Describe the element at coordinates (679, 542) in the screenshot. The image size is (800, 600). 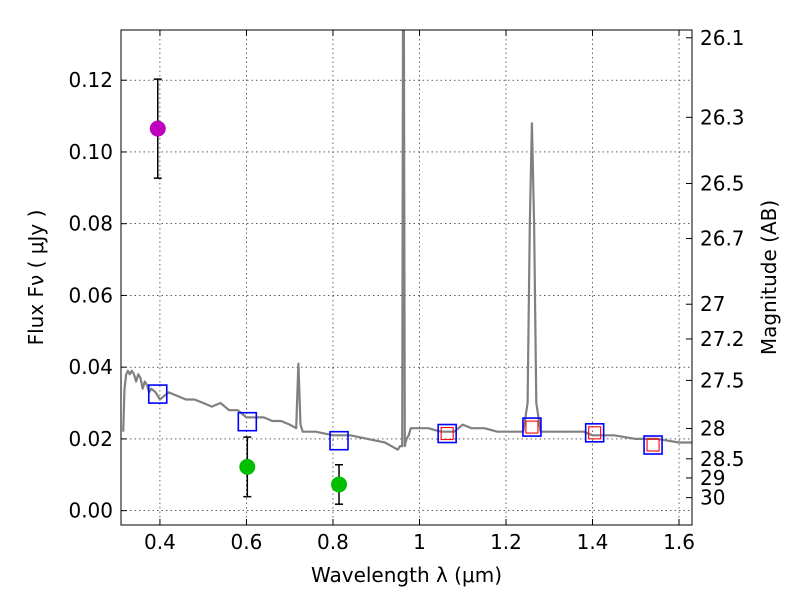
I see `x-tick-label: 1.6` at that location.